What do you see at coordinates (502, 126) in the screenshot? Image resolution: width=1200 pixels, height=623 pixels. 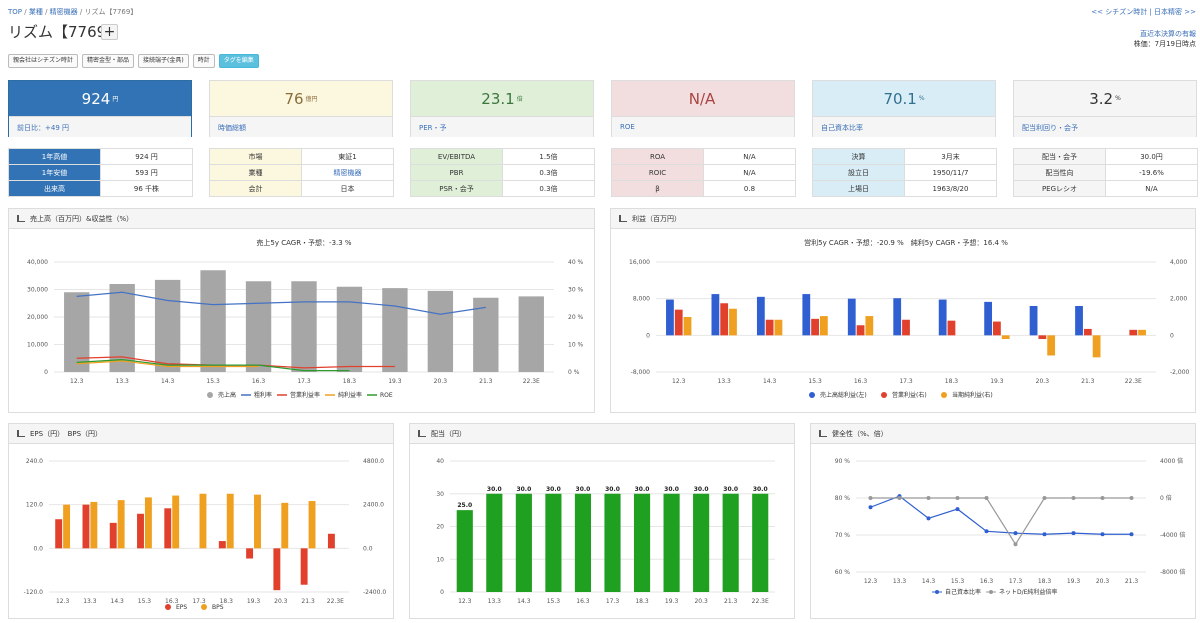 I see `kpi-label: PER・予` at bounding box center [502, 126].